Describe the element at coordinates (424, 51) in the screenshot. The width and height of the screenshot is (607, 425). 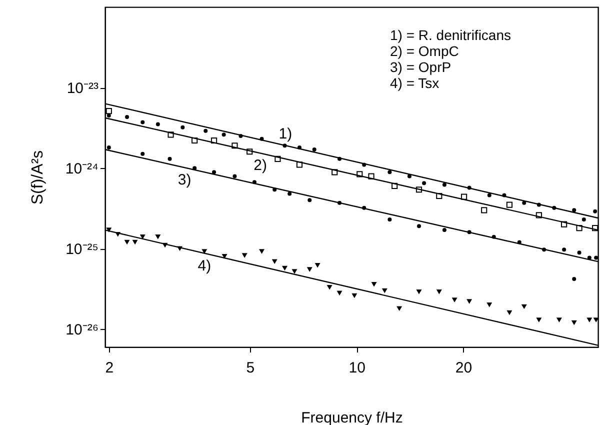
I see `annotation: 2) = OmpC` at that location.